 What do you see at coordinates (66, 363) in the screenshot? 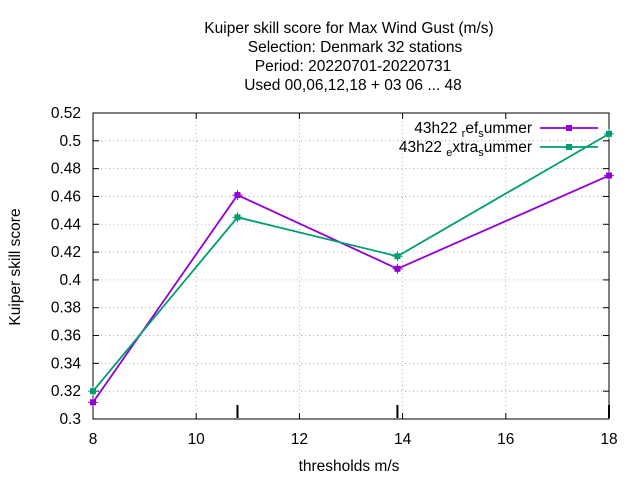
I see `y-tick-label: 0.34` at bounding box center [66, 363].